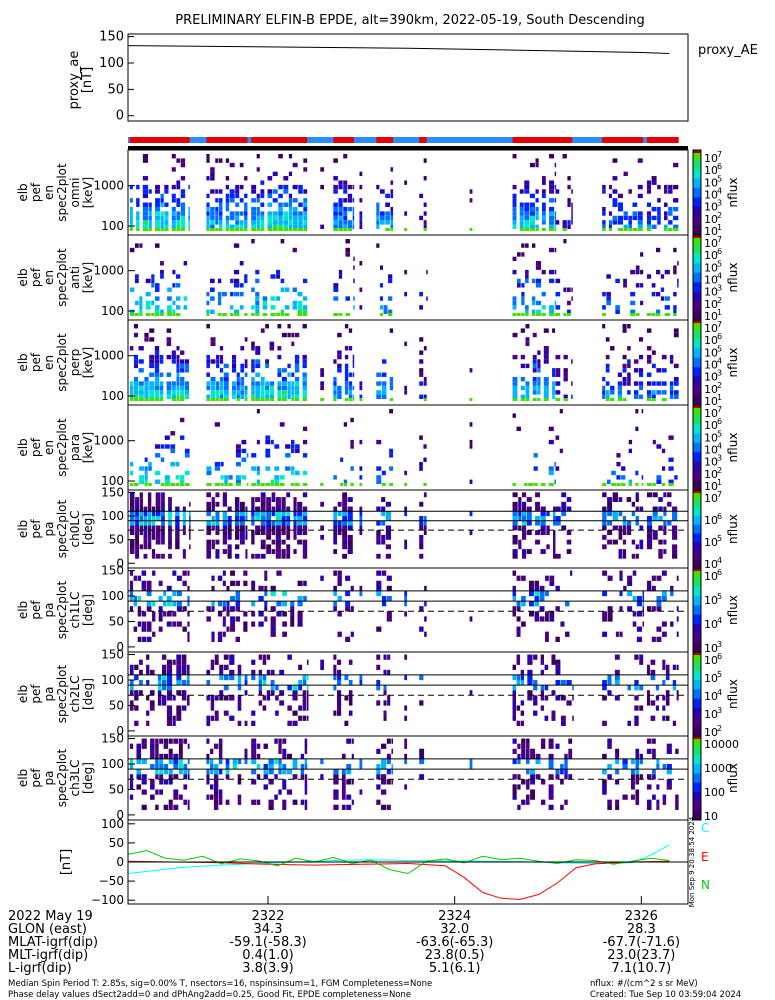 Image resolution: width=775 pixels, height=1000 pixels. I want to click on colorbar-top, so click(697, 406).